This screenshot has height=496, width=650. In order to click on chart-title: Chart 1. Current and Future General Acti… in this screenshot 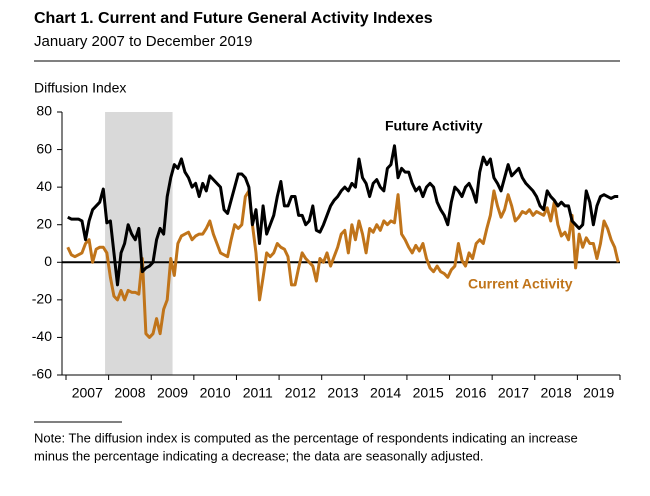, I will do `click(233, 18)`.